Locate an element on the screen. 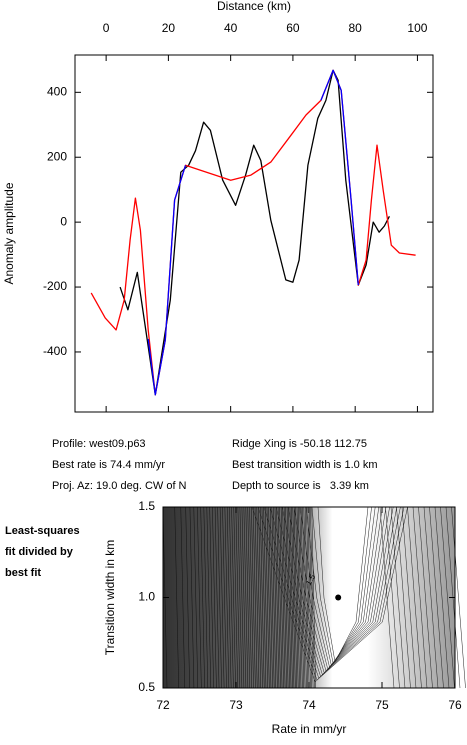 This screenshot has height=745, width=467. y-axis-label: Transition width in km is located at coordinates (110, 598).